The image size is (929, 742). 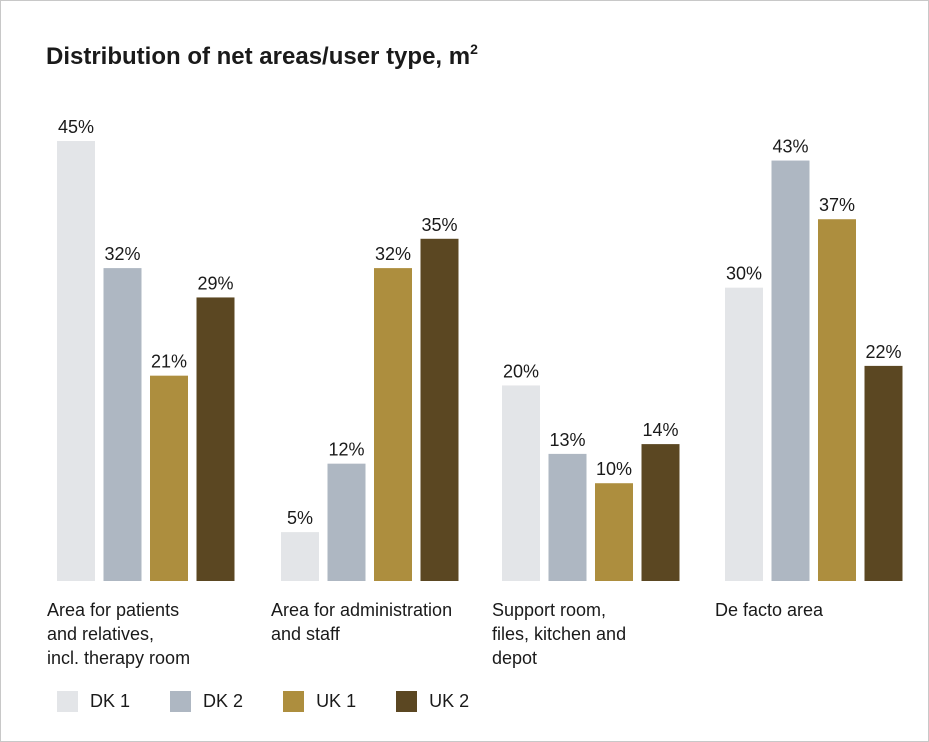 What do you see at coordinates (474, 49) in the screenshot?
I see `title-superscript: 2` at bounding box center [474, 49].